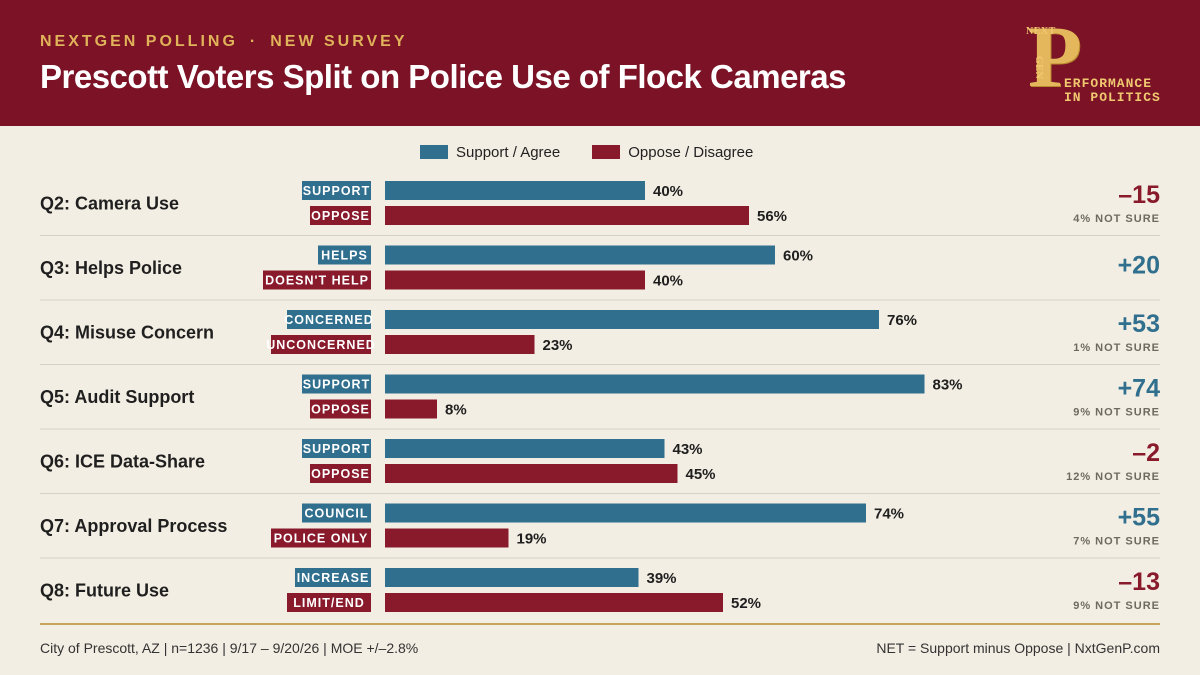 The image size is (1200, 675). I want to click on logo-next: NEXT, so click(1041, 31).